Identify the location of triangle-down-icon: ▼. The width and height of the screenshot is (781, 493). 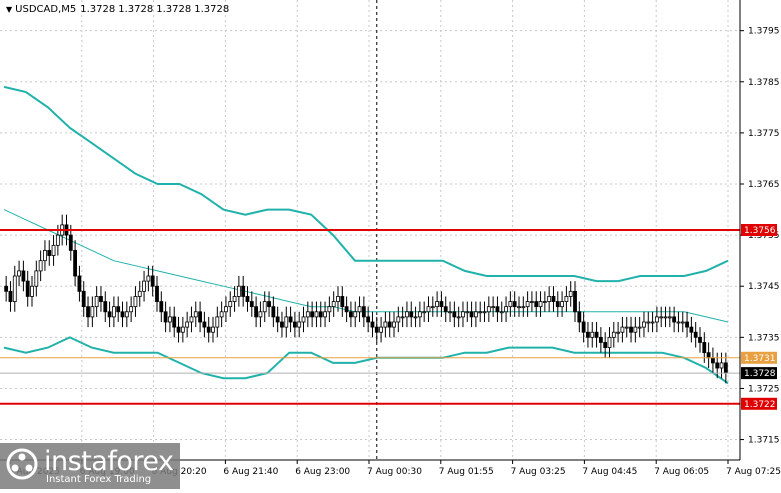
(9, 9).